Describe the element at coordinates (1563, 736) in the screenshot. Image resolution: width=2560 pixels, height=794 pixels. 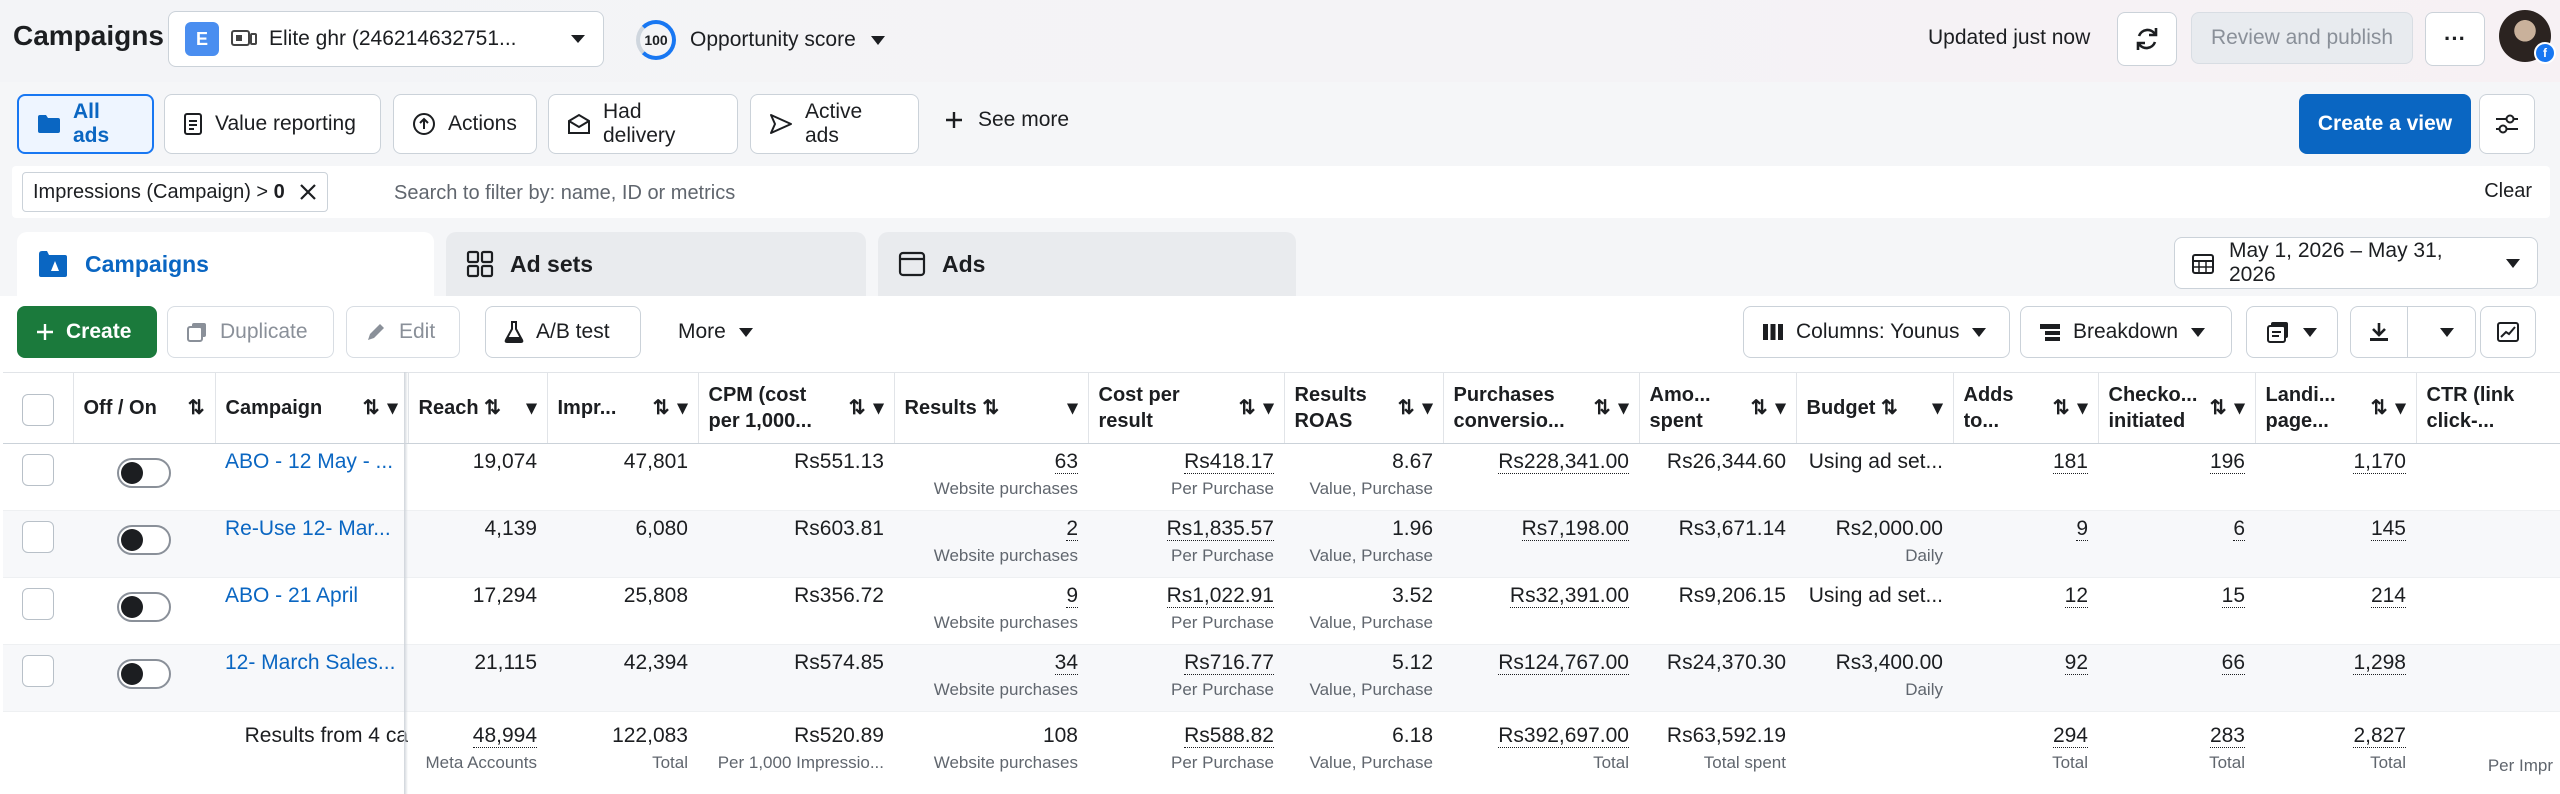
I see `totals-conv: Rs392,697.00` at that location.